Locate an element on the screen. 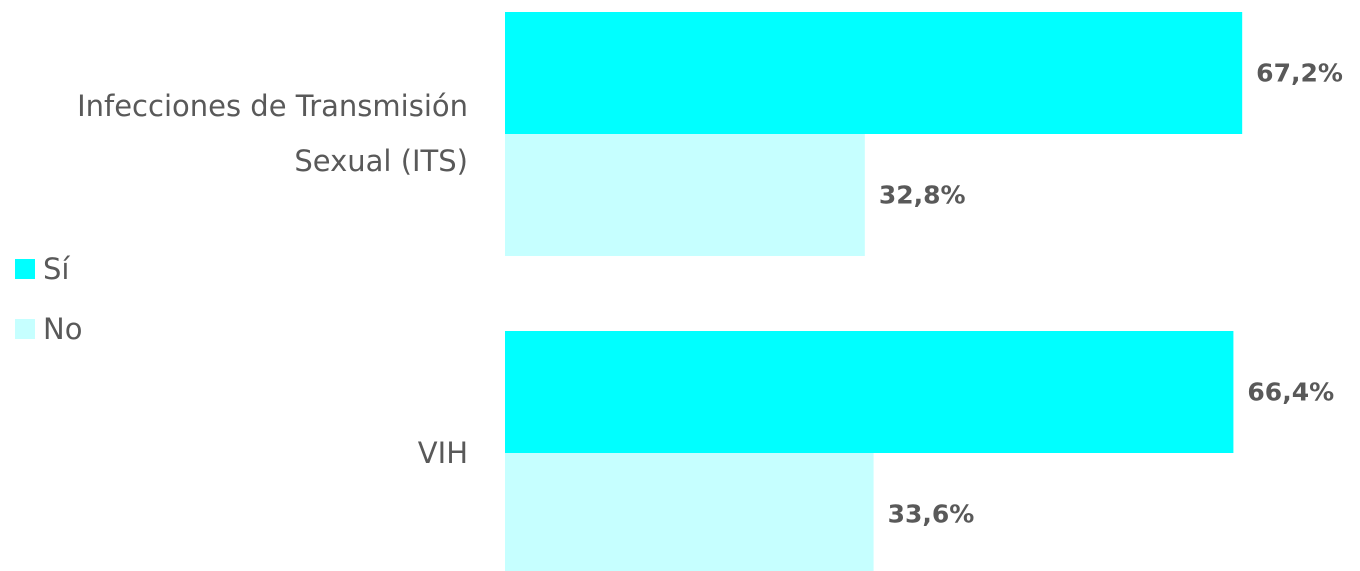 Image resolution: width=1360 pixels, height=571 pixels. value-label: 66,4% is located at coordinates (1291, 392).